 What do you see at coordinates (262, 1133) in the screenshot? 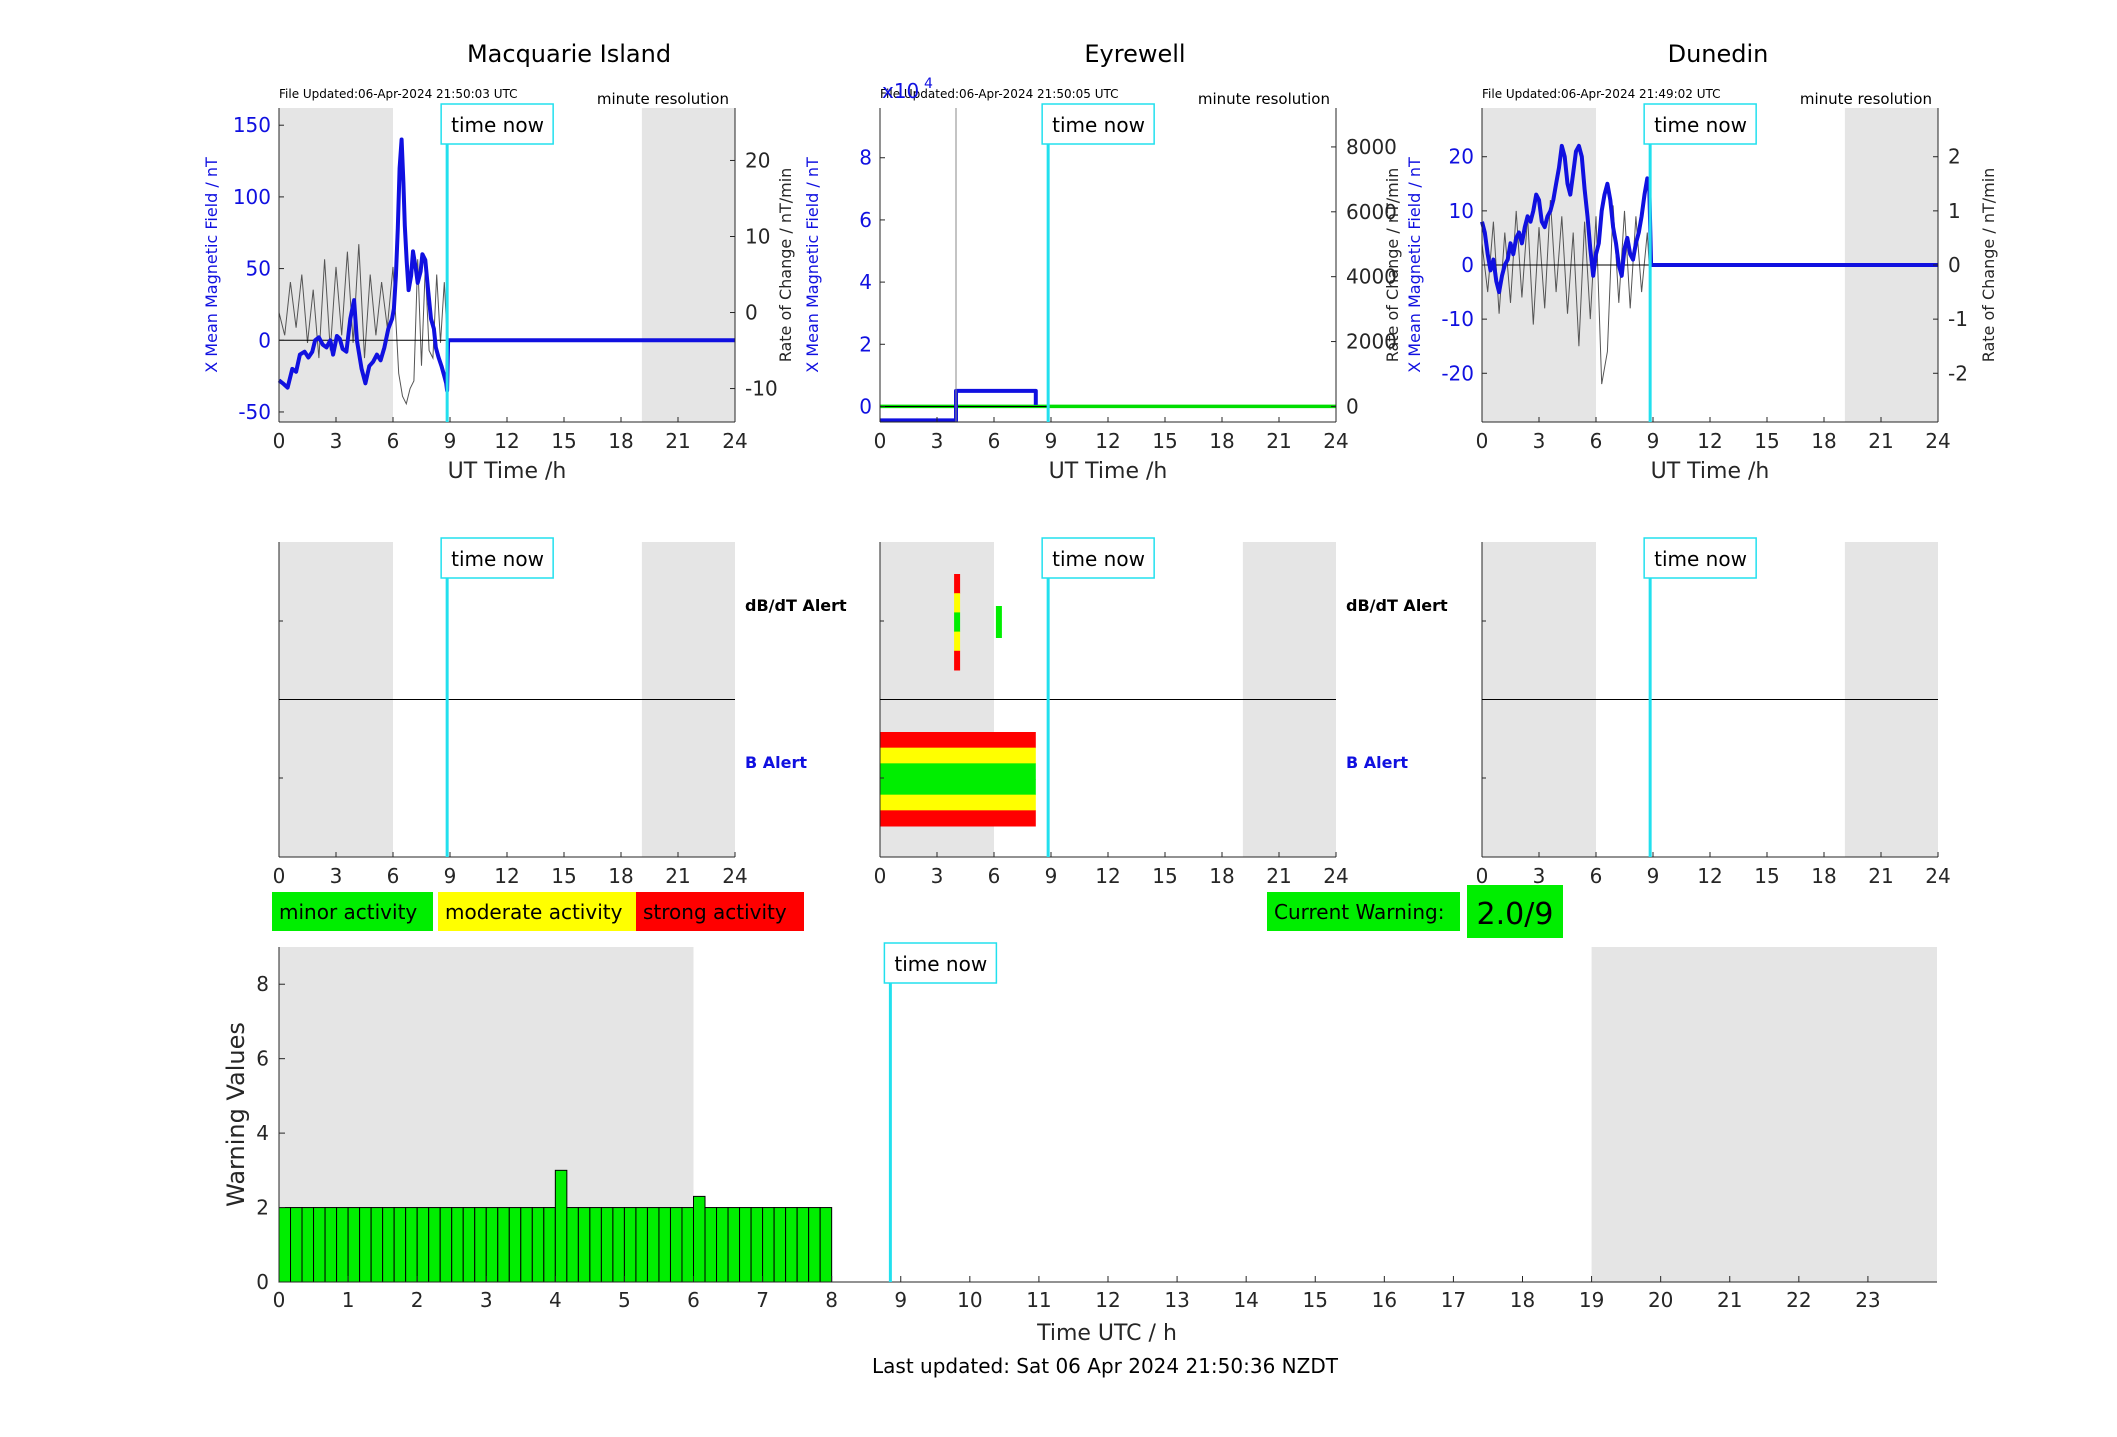
I see `y-tick-label: 4` at bounding box center [262, 1133].